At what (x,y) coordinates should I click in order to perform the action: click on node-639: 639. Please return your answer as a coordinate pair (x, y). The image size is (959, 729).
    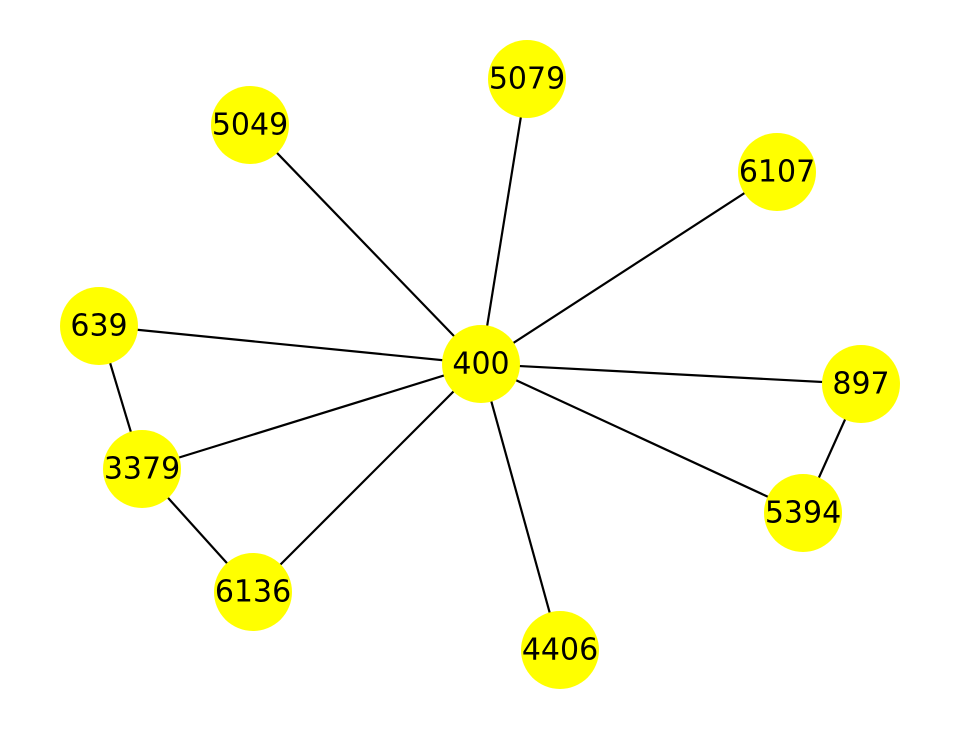
    Looking at the image, I should click on (99, 326).